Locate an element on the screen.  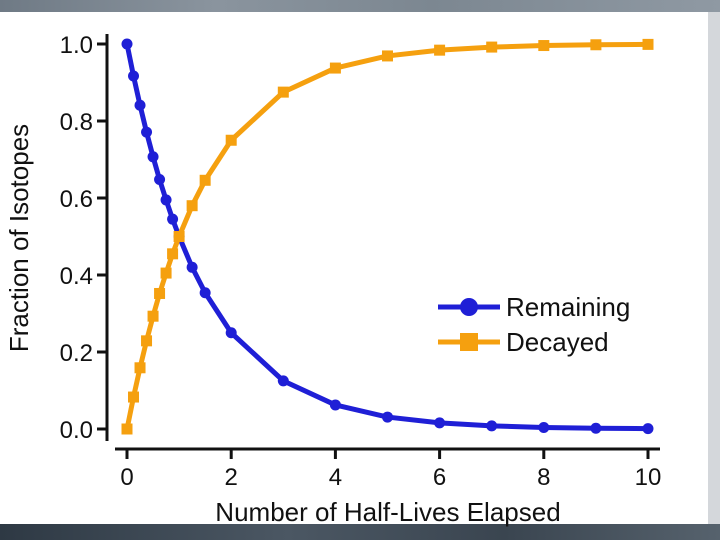
x-axis-ticks: 0 2 4 6 8 10 is located at coordinates (390, 470).